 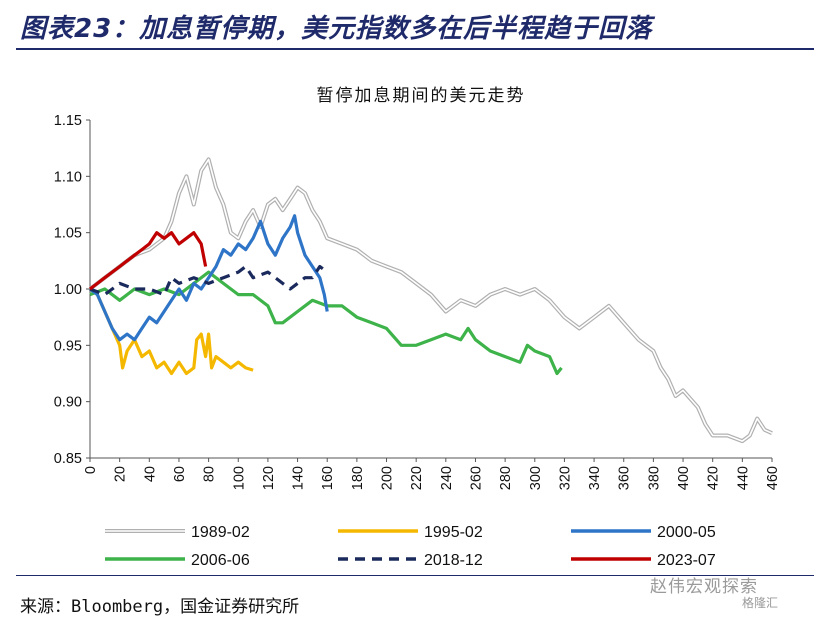 What do you see at coordinates (410, 560) in the screenshot?
I see `legend-item-2018-12: 2018-12` at bounding box center [410, 560].